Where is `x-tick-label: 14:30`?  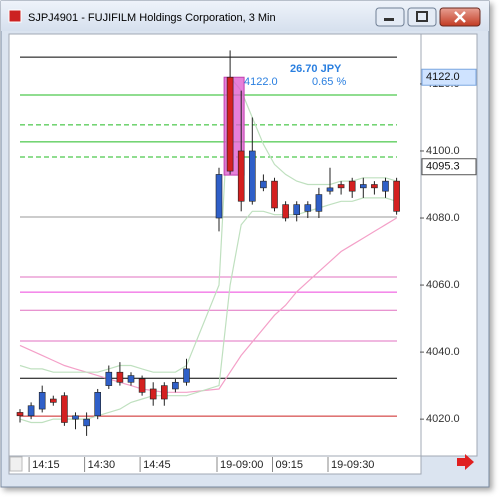 x-tick-label: 14:30 is located at coordinates (102, 465).